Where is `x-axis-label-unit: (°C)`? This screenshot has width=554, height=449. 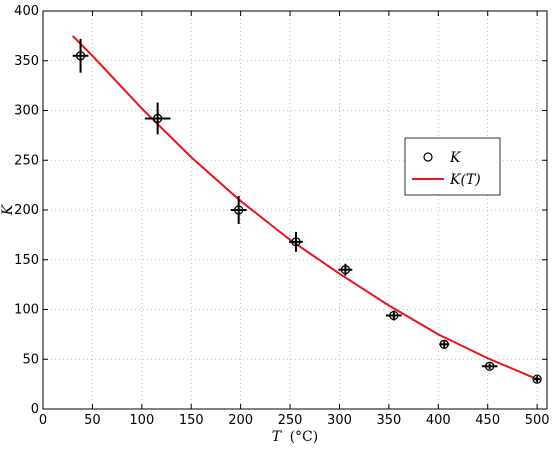
x-axis-label-unit: (°C) is located at coordinates (304, 437).